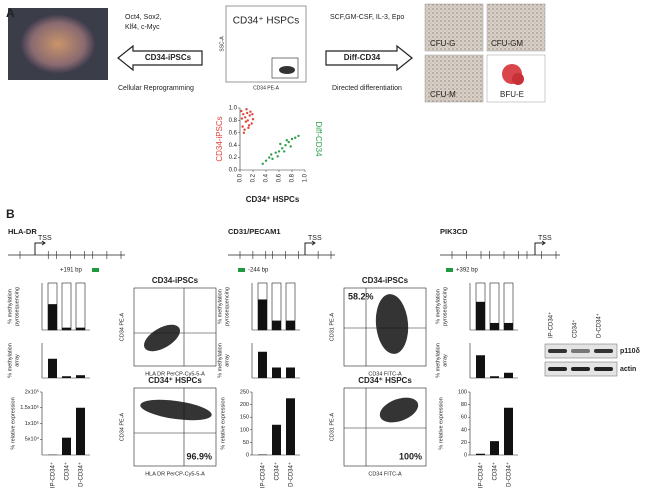 The width and height of the screenshot is (653, 489). Describe the element at coordinates (454, 231) in the screenshot. I see `gene-name: PIK3CD` at that location.